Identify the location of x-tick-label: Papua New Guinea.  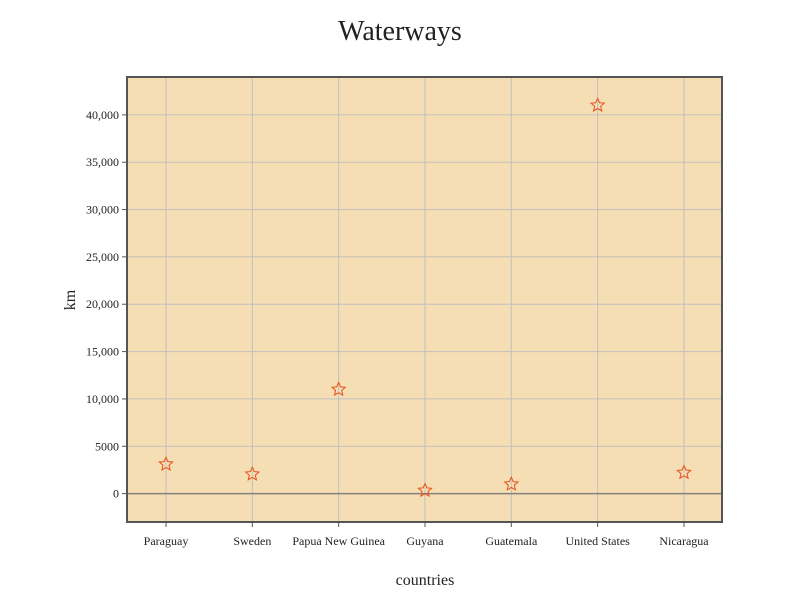
(338, 541).